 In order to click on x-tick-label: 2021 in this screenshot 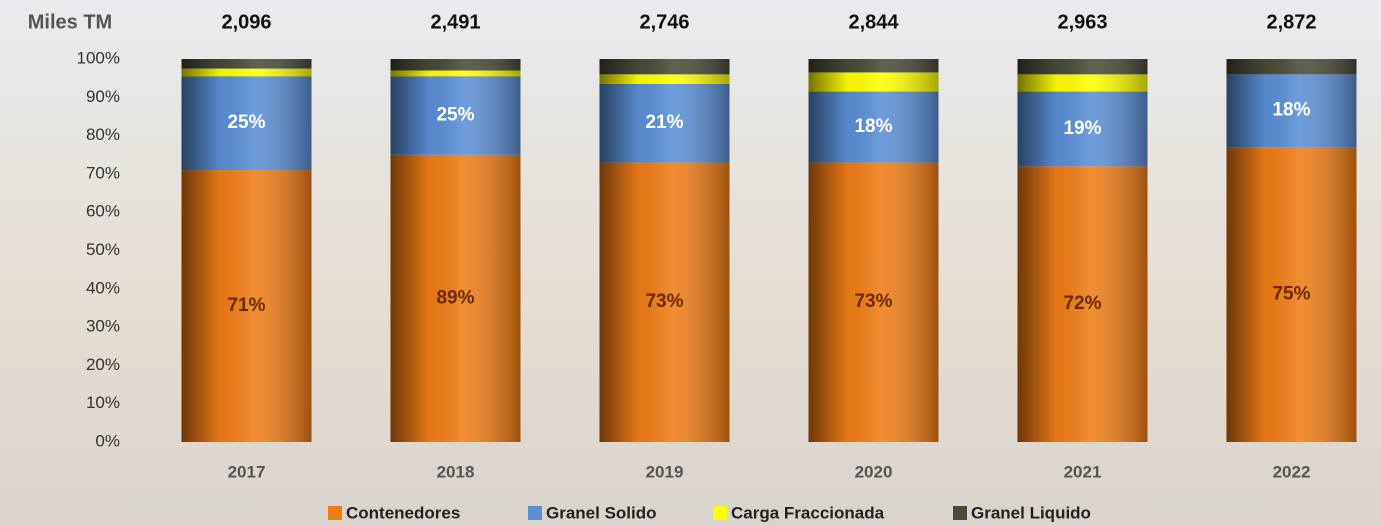, I will do `click(1083, 471)`.